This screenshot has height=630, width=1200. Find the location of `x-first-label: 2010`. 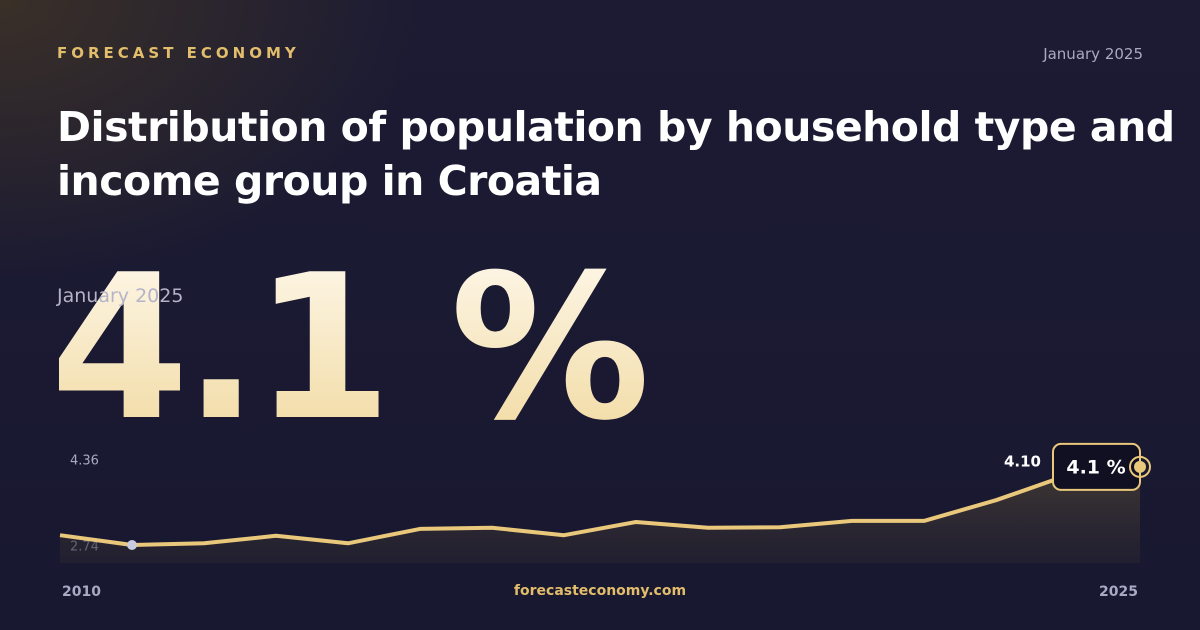

x-first-label: 2010 is located at coordinates (81, 592).